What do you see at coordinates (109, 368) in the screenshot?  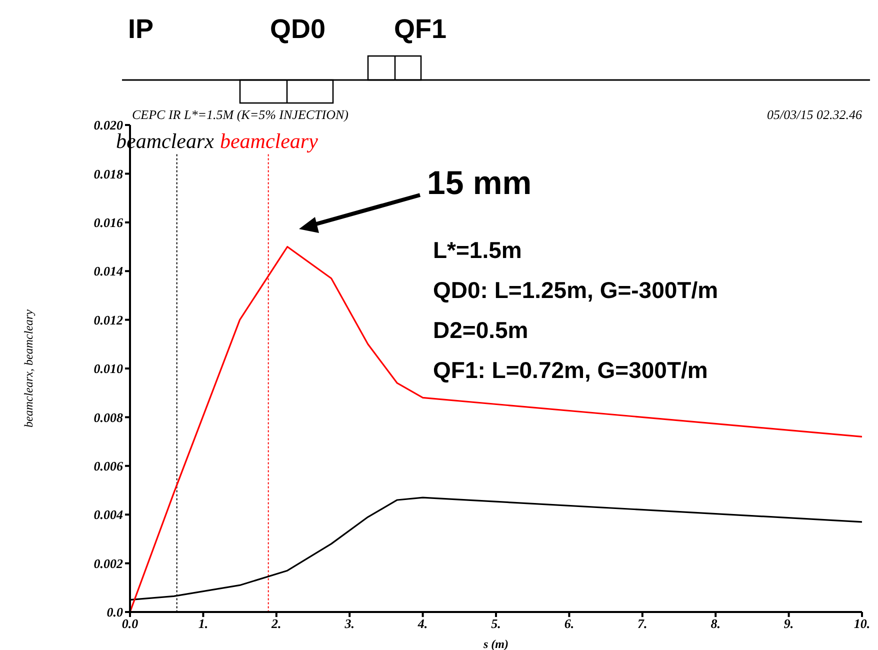 I see `y-tick-label: 0.010` at bounding box center [109, 368].